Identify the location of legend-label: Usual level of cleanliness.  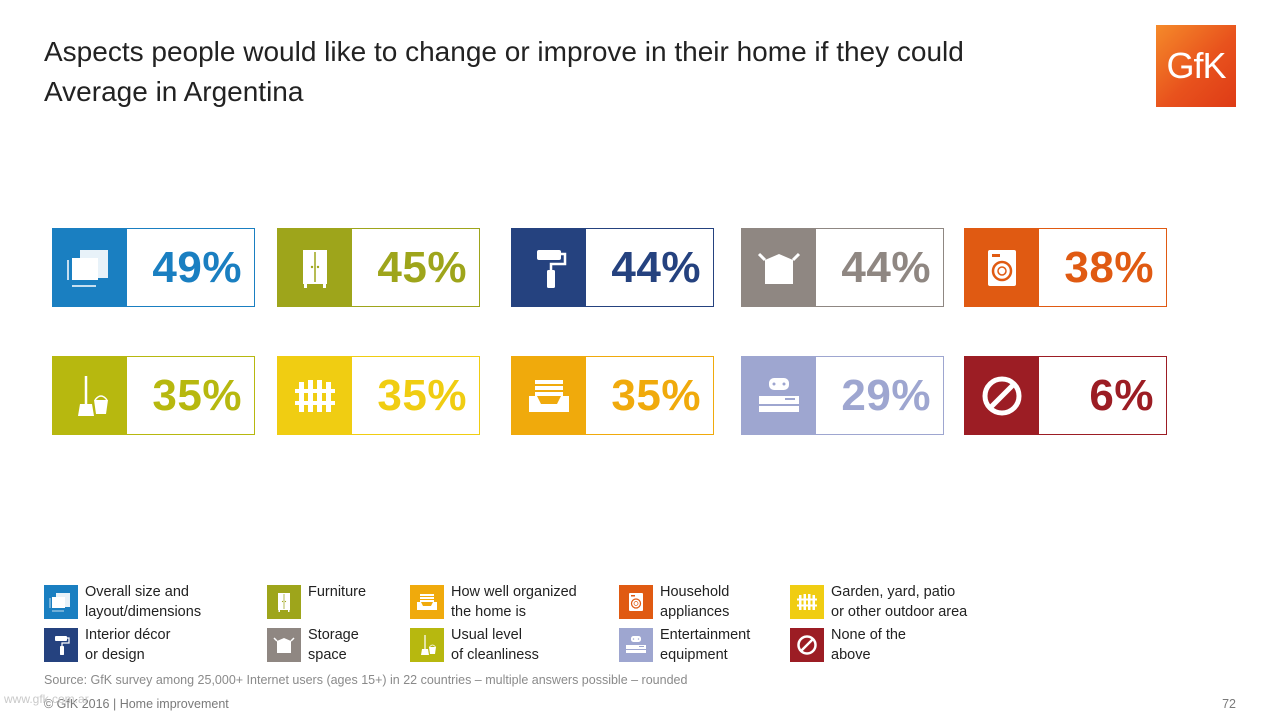
(495, 645).